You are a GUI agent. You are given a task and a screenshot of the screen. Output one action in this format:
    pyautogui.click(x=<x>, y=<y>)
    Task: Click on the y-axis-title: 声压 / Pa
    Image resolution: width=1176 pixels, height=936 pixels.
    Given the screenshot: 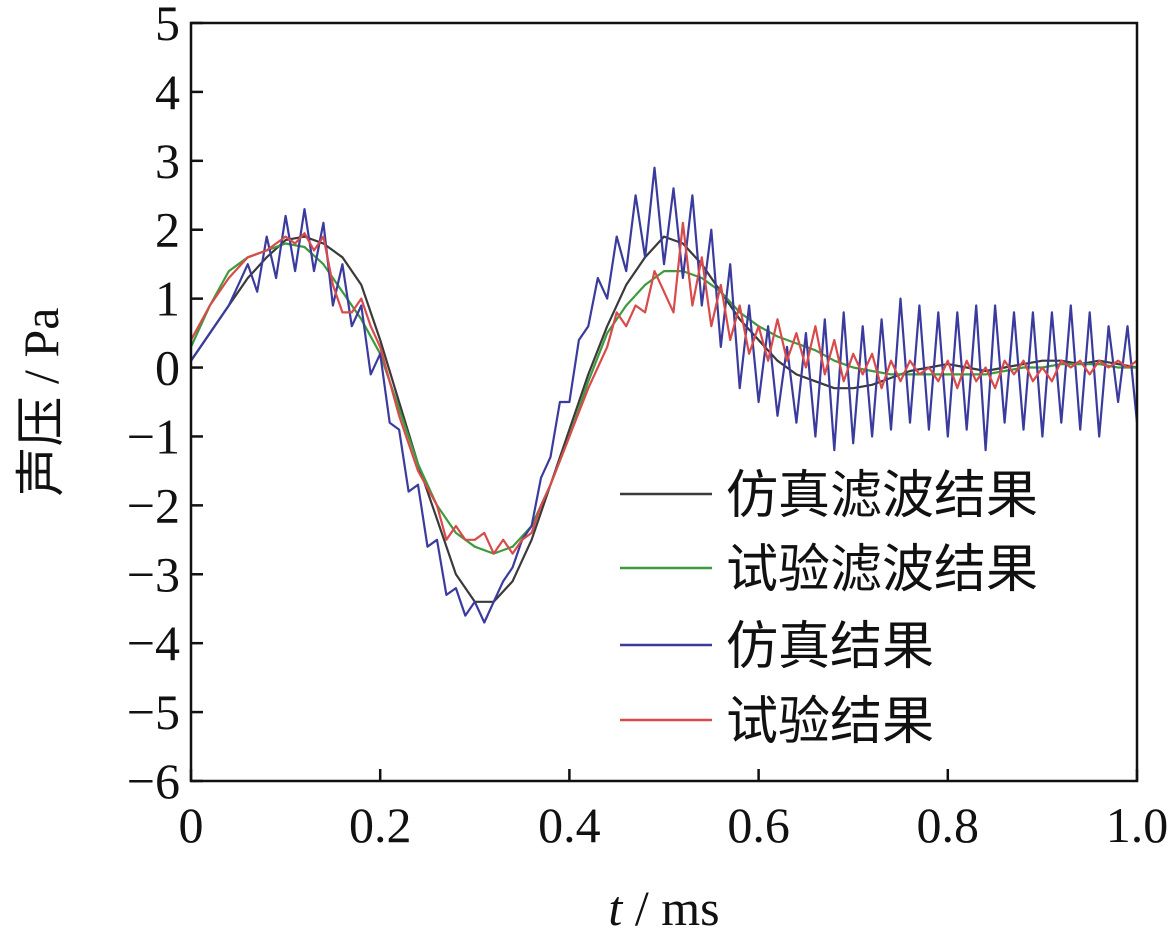 What is the action you would take?
    pyautogui.click(x=41, y=402)
    